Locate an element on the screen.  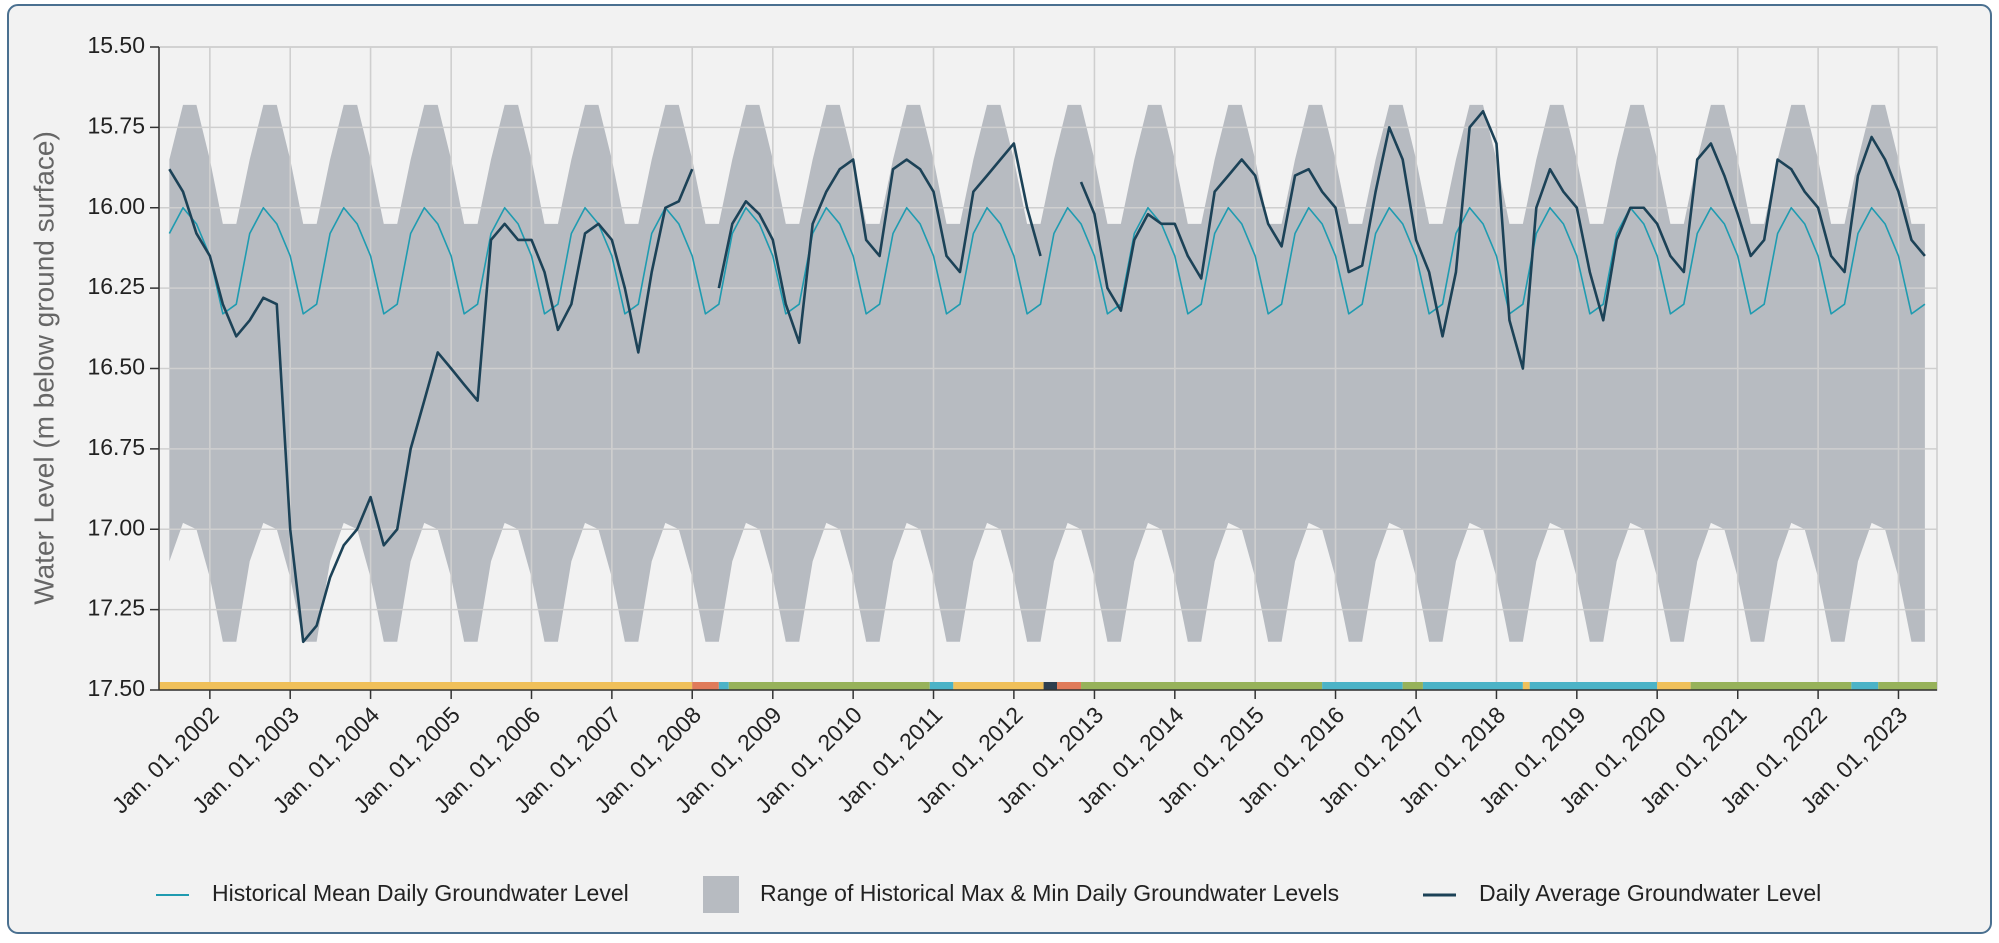
legend-swatch is located at coordinates (721, 894).